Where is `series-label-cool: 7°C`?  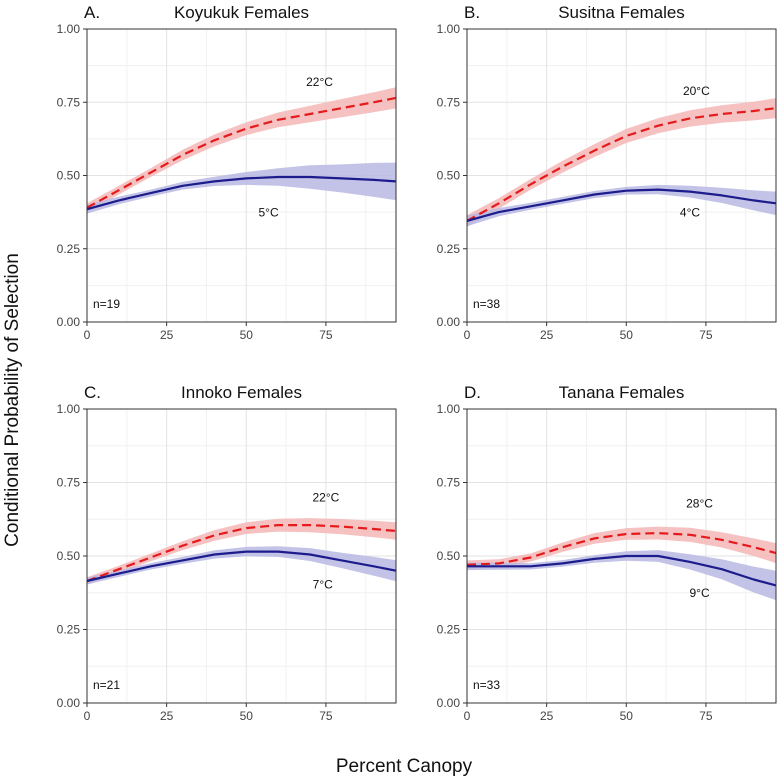 series-label-cool: 7°C is located at coordinates (323, 584).